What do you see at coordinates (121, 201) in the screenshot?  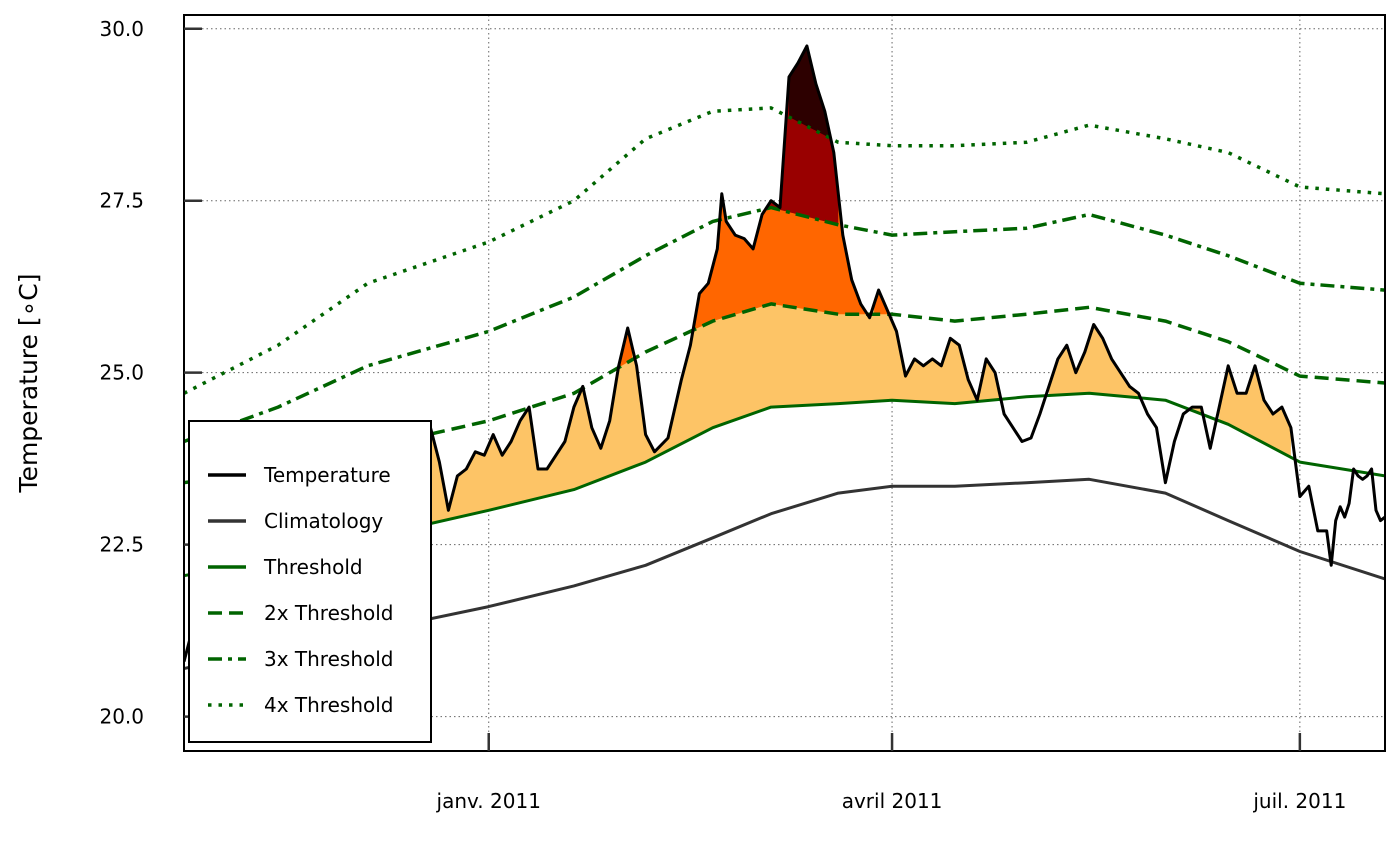 I see `y-tick-label: 27.5` at bounding box center [121, 201].